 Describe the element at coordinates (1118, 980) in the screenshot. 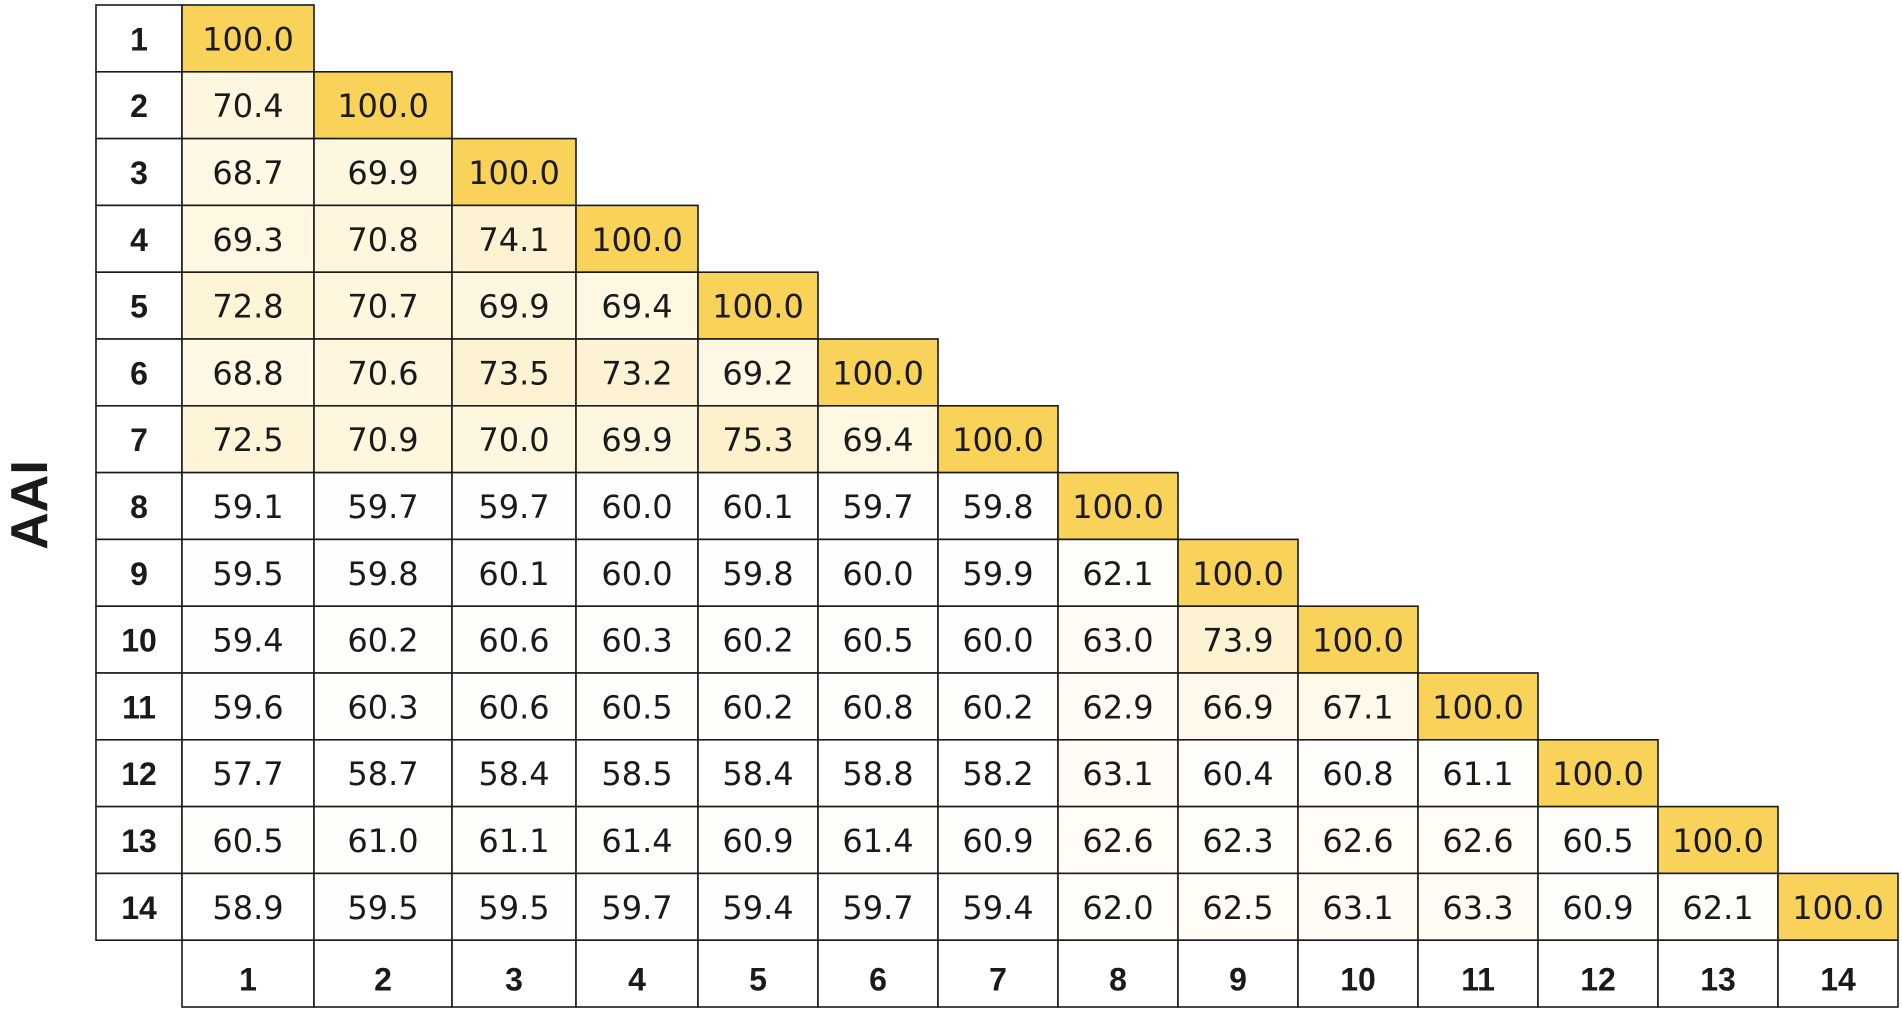

I see `col-label: 8` at that location.